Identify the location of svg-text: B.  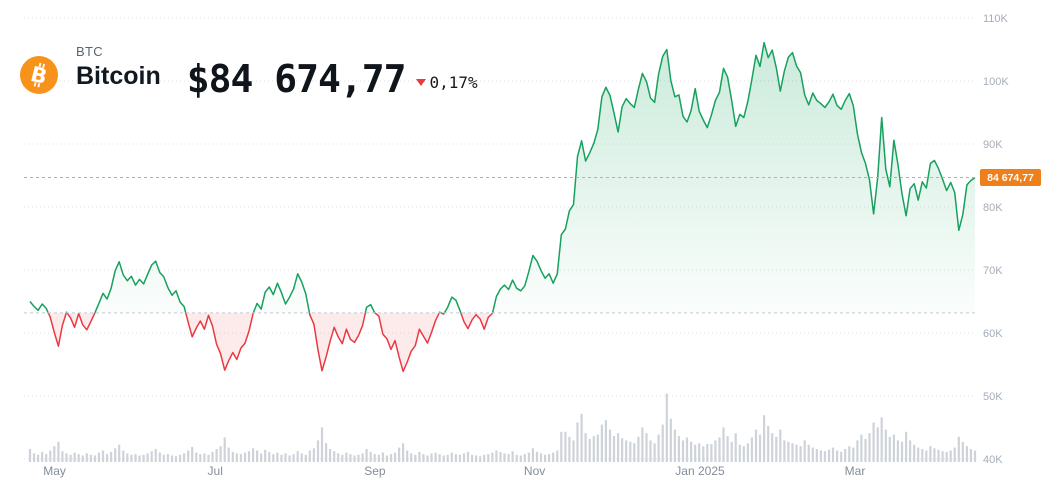
(38, 75).